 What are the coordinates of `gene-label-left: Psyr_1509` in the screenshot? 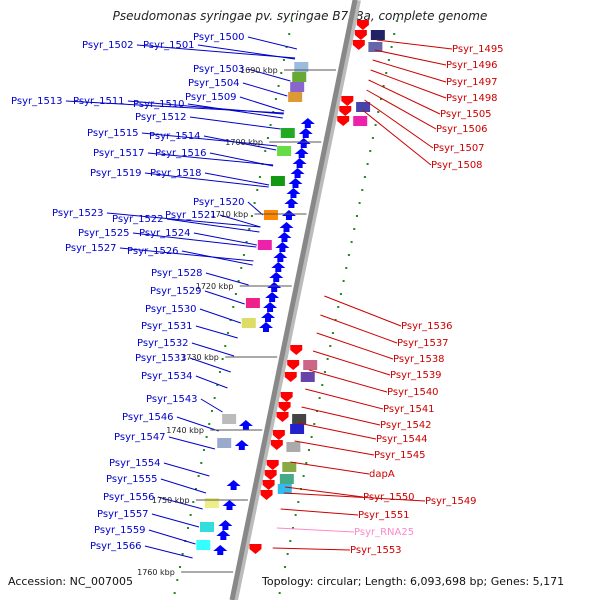 It's located at (211, 97).